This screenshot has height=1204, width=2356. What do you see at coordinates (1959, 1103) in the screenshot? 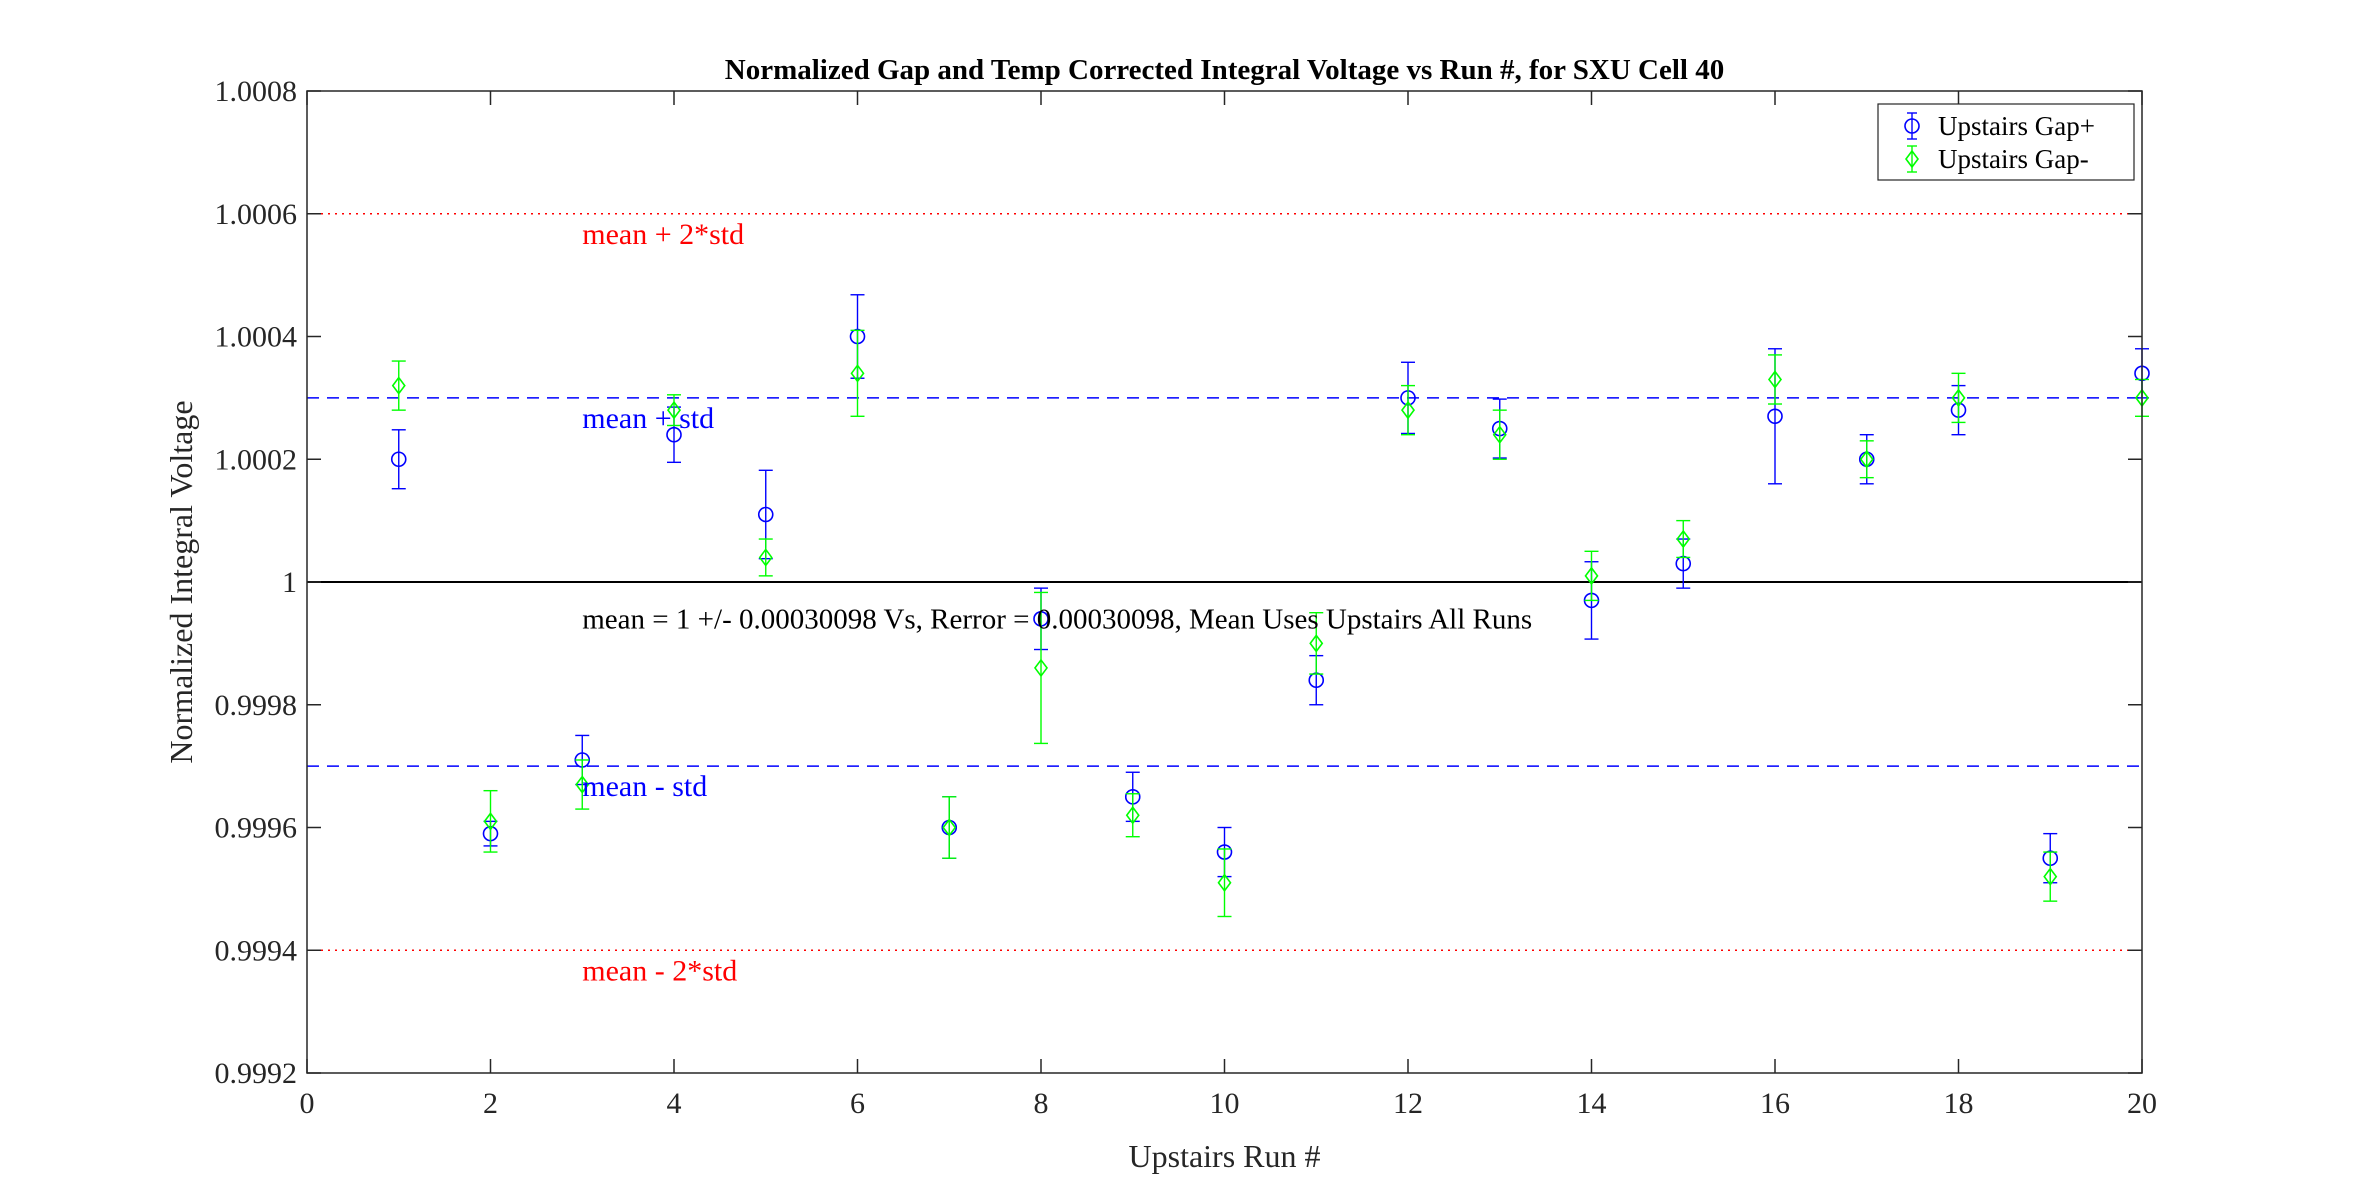
I see `x-tick-label: 18` at bounding box center [1959, 1103].